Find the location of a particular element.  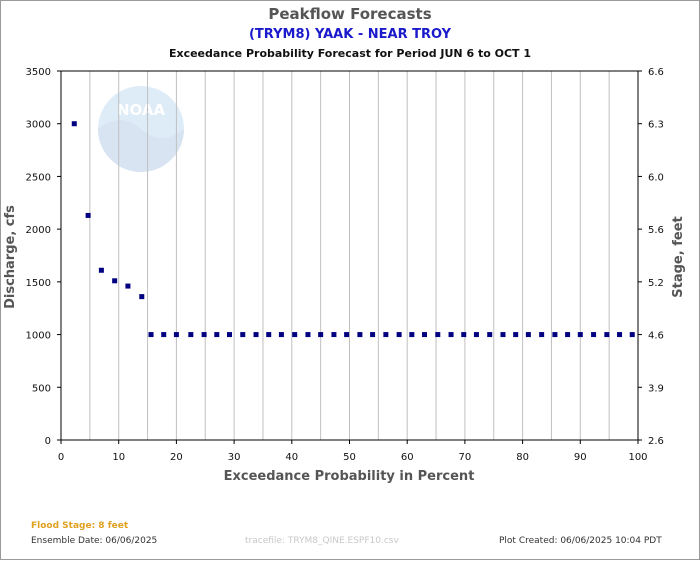

x-tick-label: 10 is located at coordinates (118, 457).